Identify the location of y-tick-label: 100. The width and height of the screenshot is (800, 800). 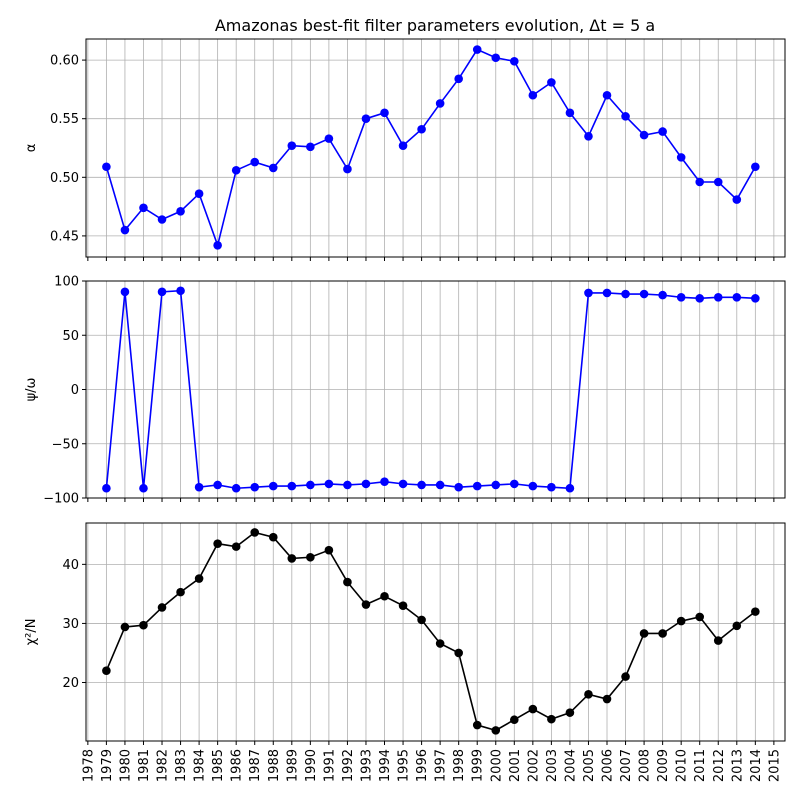
(66, 282).